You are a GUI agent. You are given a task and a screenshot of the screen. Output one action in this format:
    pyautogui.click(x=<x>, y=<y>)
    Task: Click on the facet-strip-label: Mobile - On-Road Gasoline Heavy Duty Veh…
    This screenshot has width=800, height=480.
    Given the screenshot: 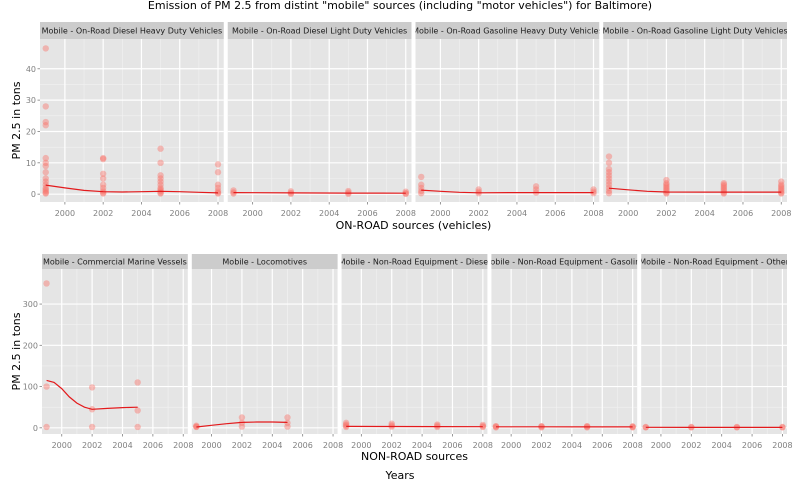 What is the action you would take?
    pyautogui.click(x=507, y=31)
    